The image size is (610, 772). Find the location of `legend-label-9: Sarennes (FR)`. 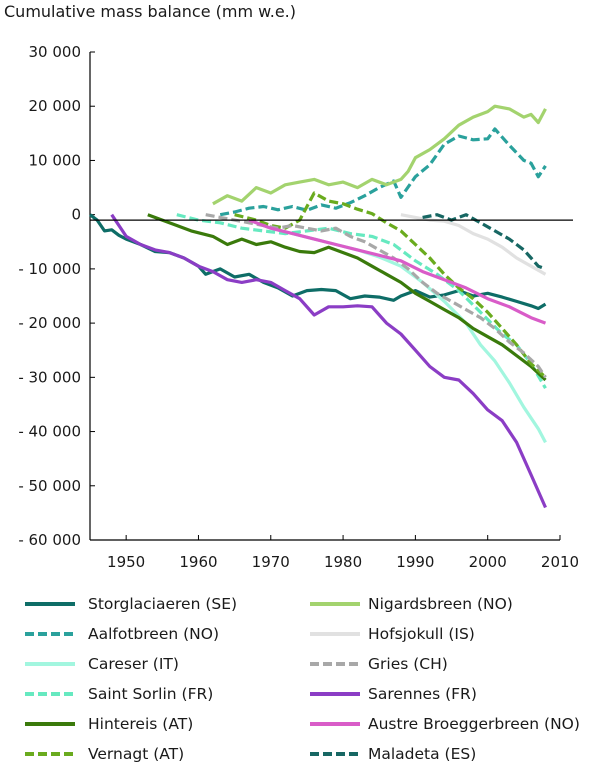

legend-label-9: Sarennes (FR) is located at coordinates (422, 694).